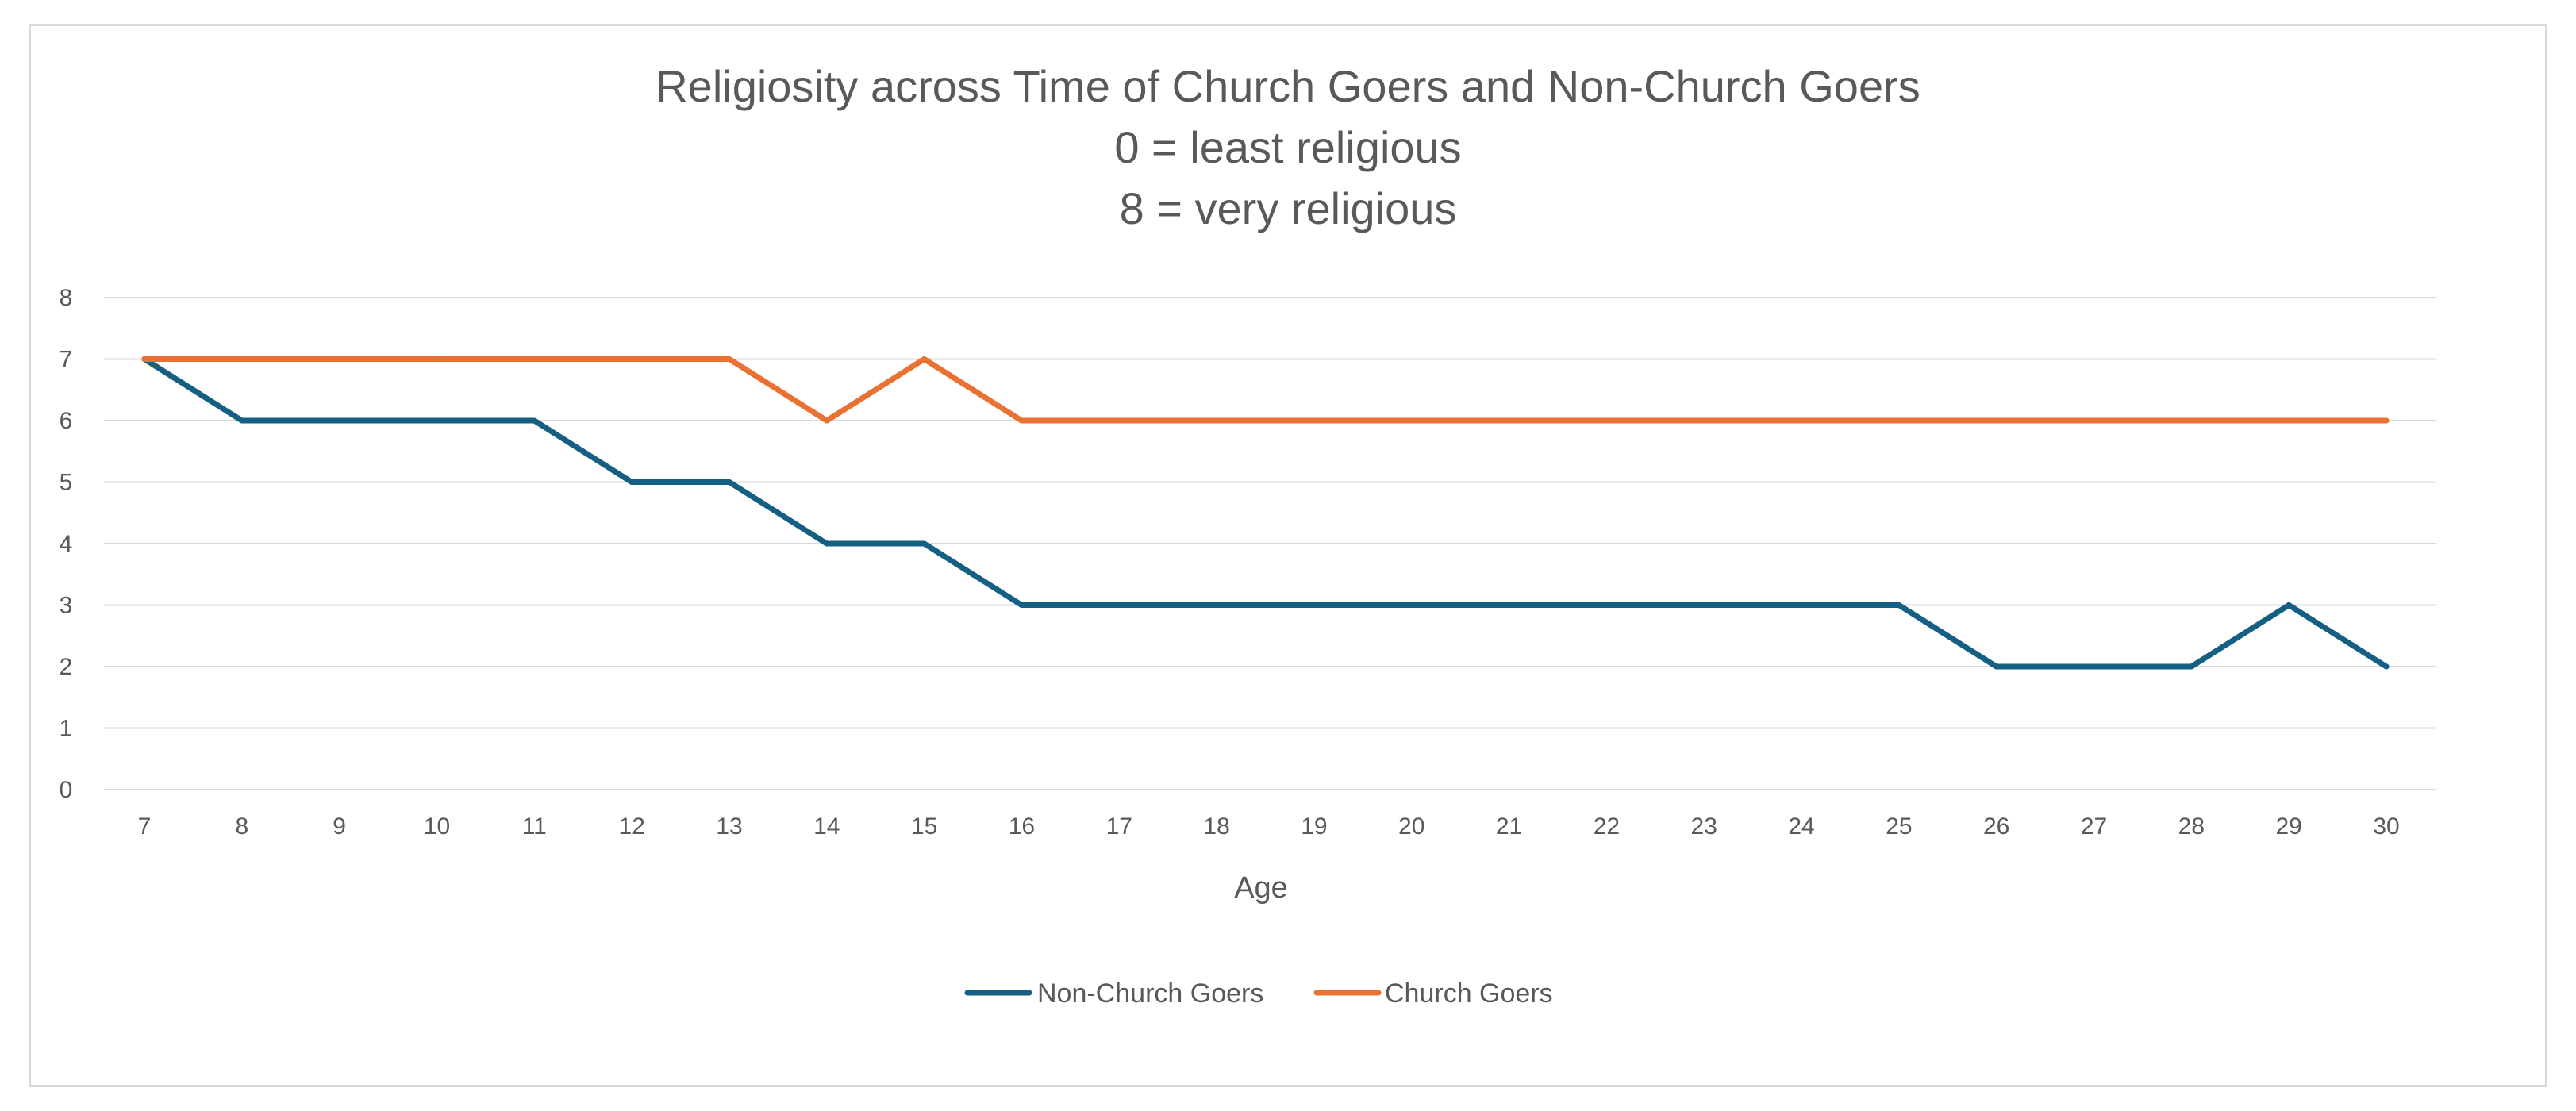 The width and height of the screenshot is (2576, 1111). I want to click on x-tick-label: 22, so click(1607, 826).